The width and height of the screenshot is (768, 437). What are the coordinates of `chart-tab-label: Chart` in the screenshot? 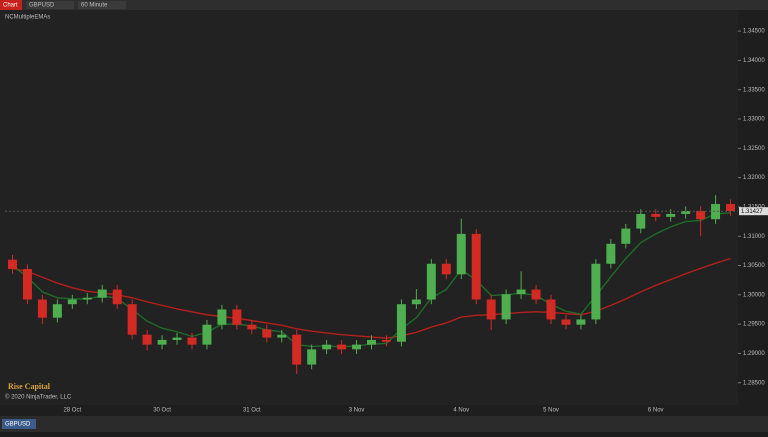 It's located at (10, 6).